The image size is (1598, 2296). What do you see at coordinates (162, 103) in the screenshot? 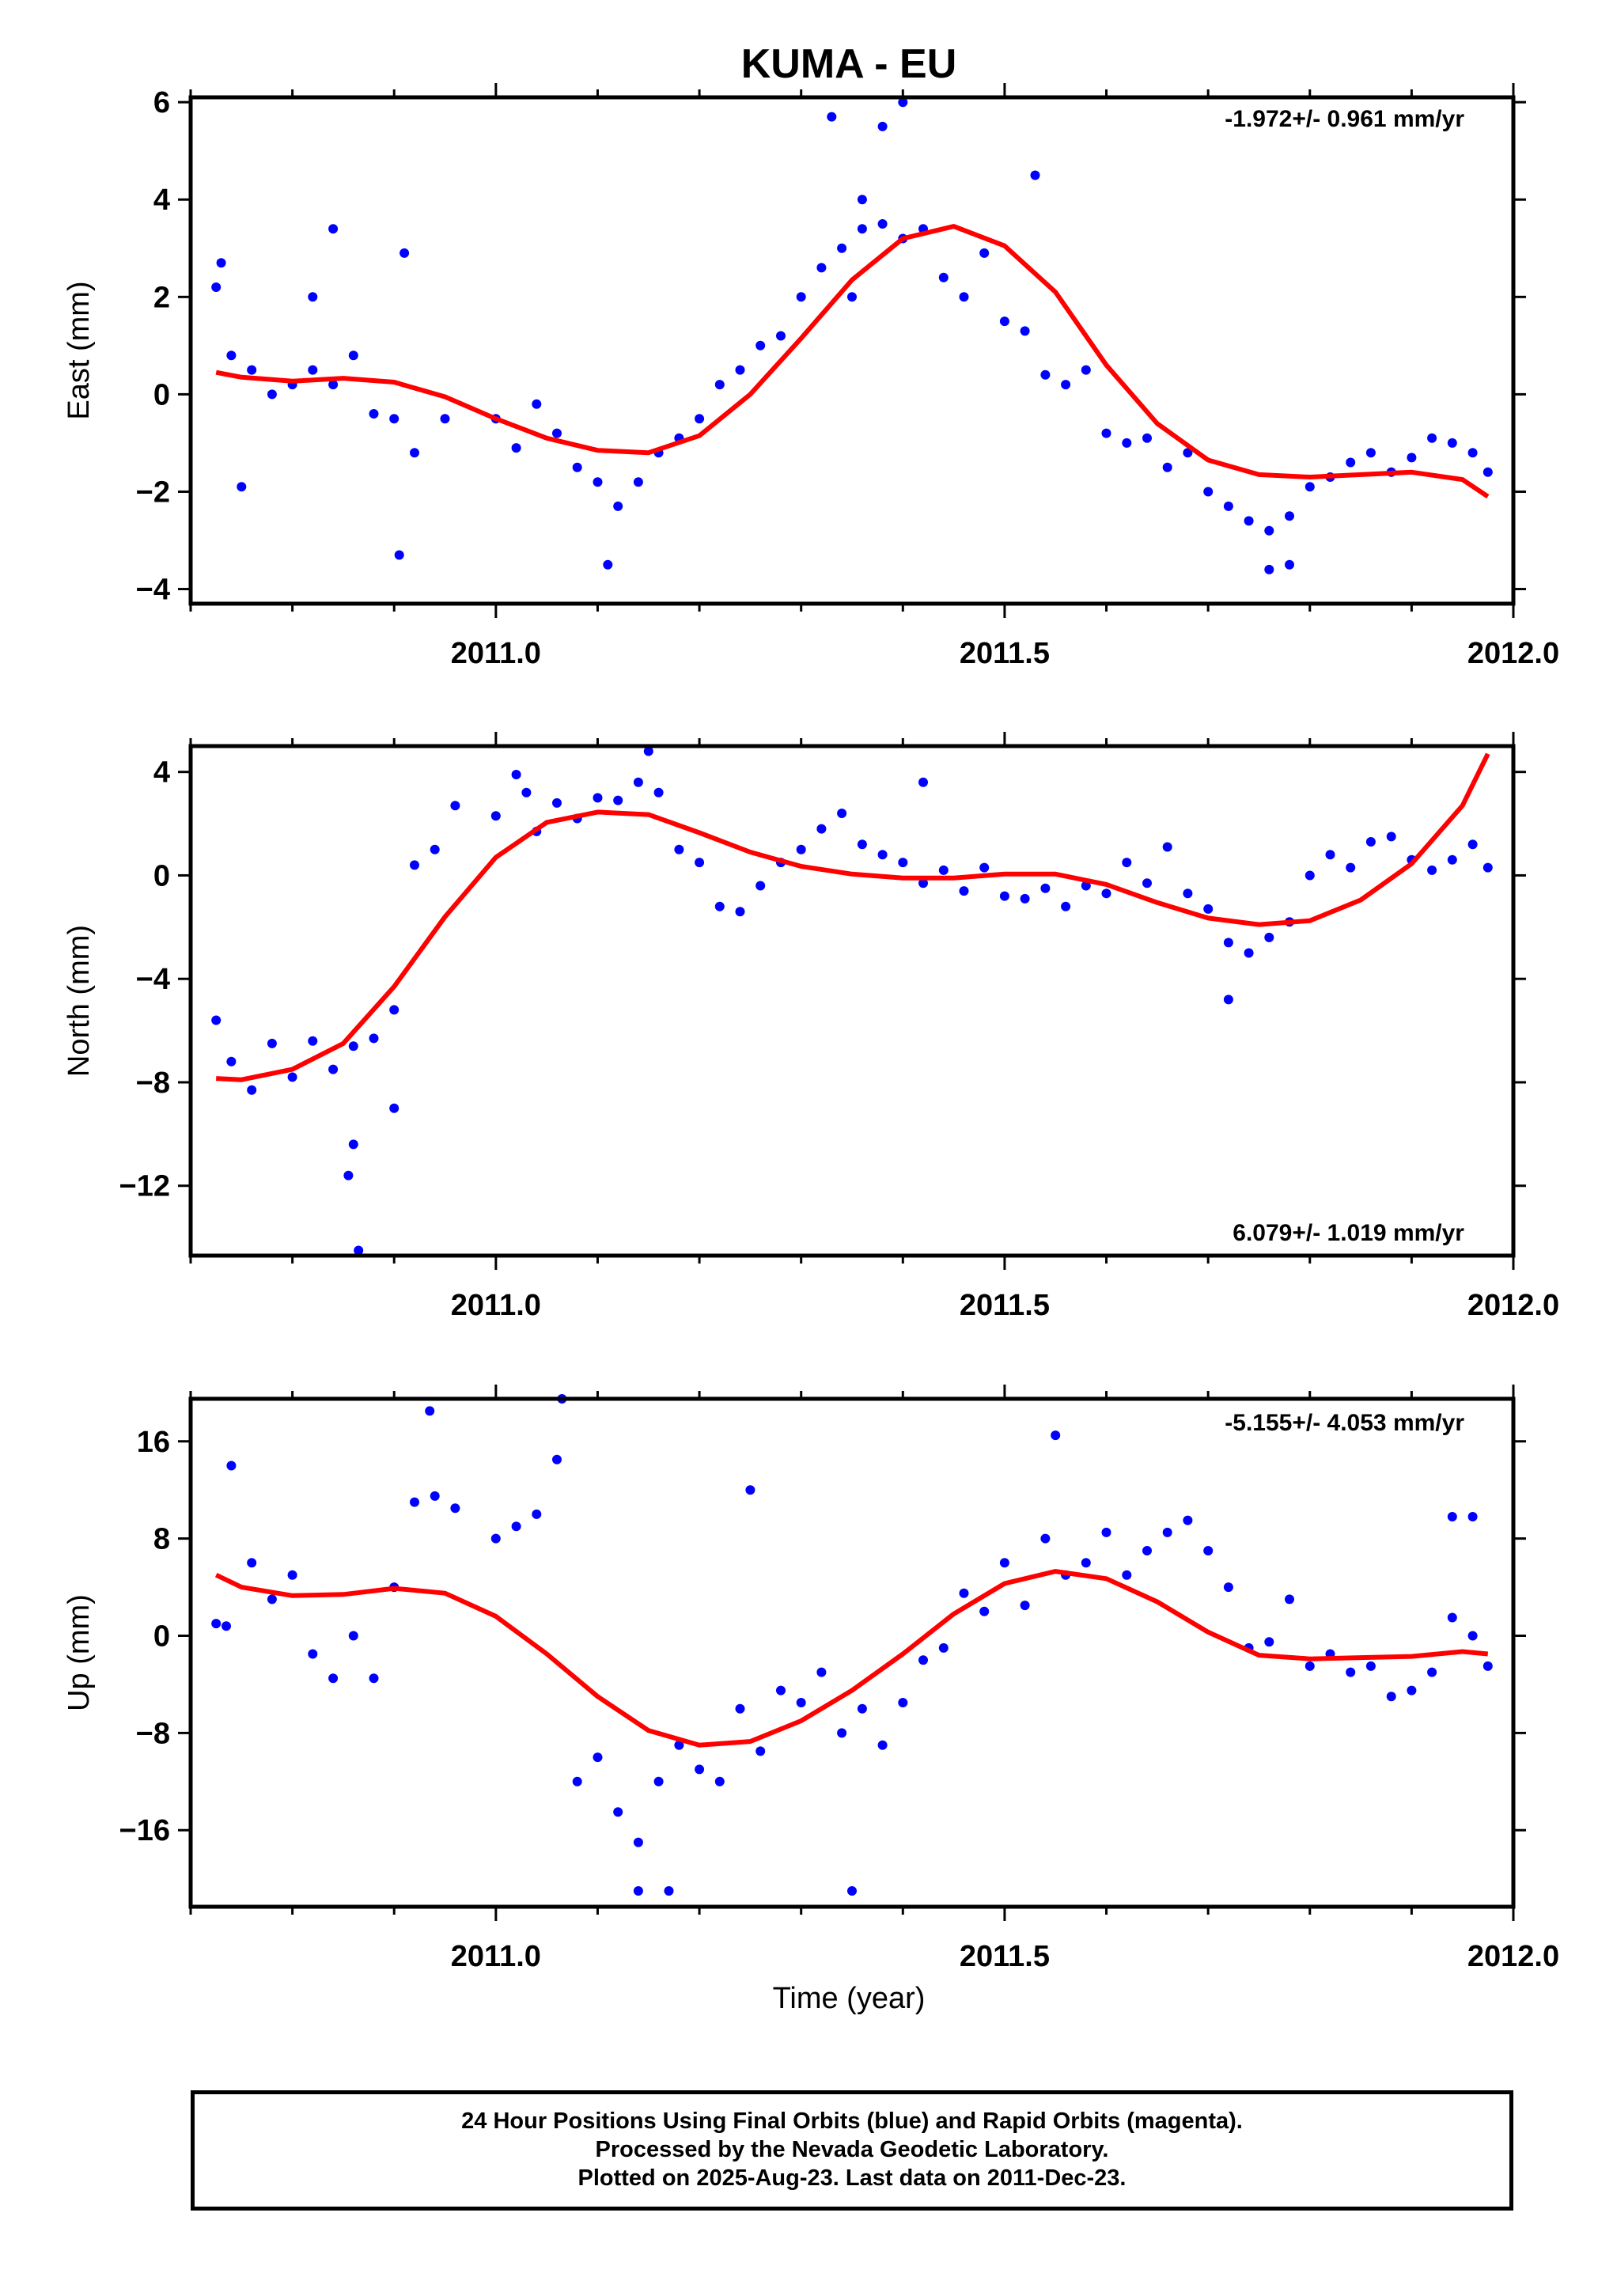
I see `y-tick-label: 6` at bounding box center [162, 103].